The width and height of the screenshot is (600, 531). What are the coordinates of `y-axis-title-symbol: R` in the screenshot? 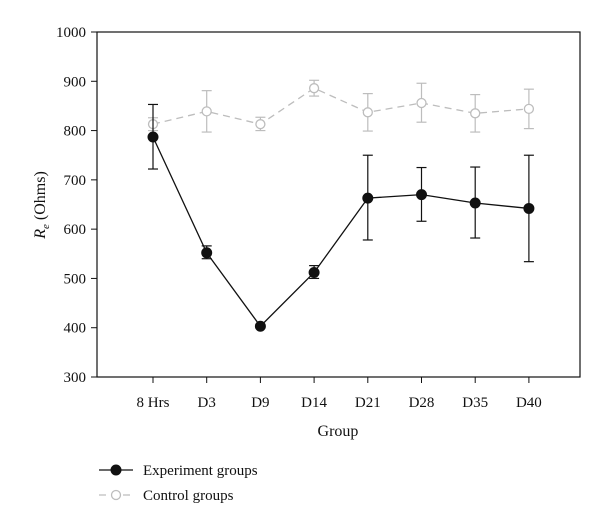 It's located at (40, 234).